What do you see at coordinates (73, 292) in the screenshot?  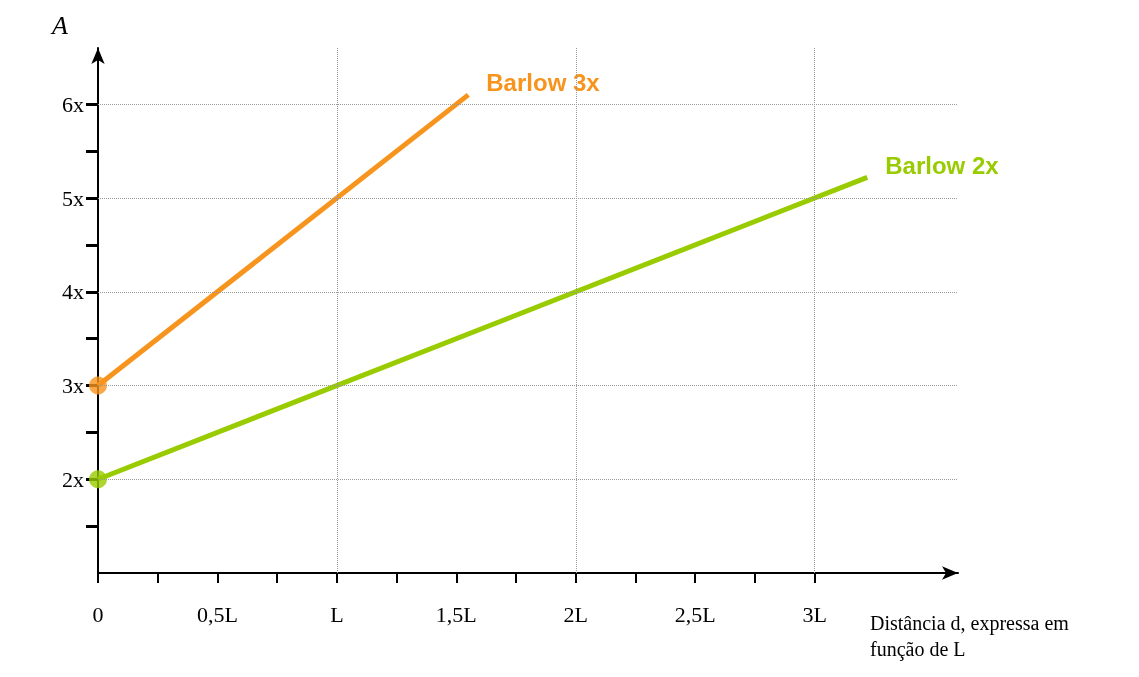 I see `y-tick-label: 4x` at bounding box center [73, 292].